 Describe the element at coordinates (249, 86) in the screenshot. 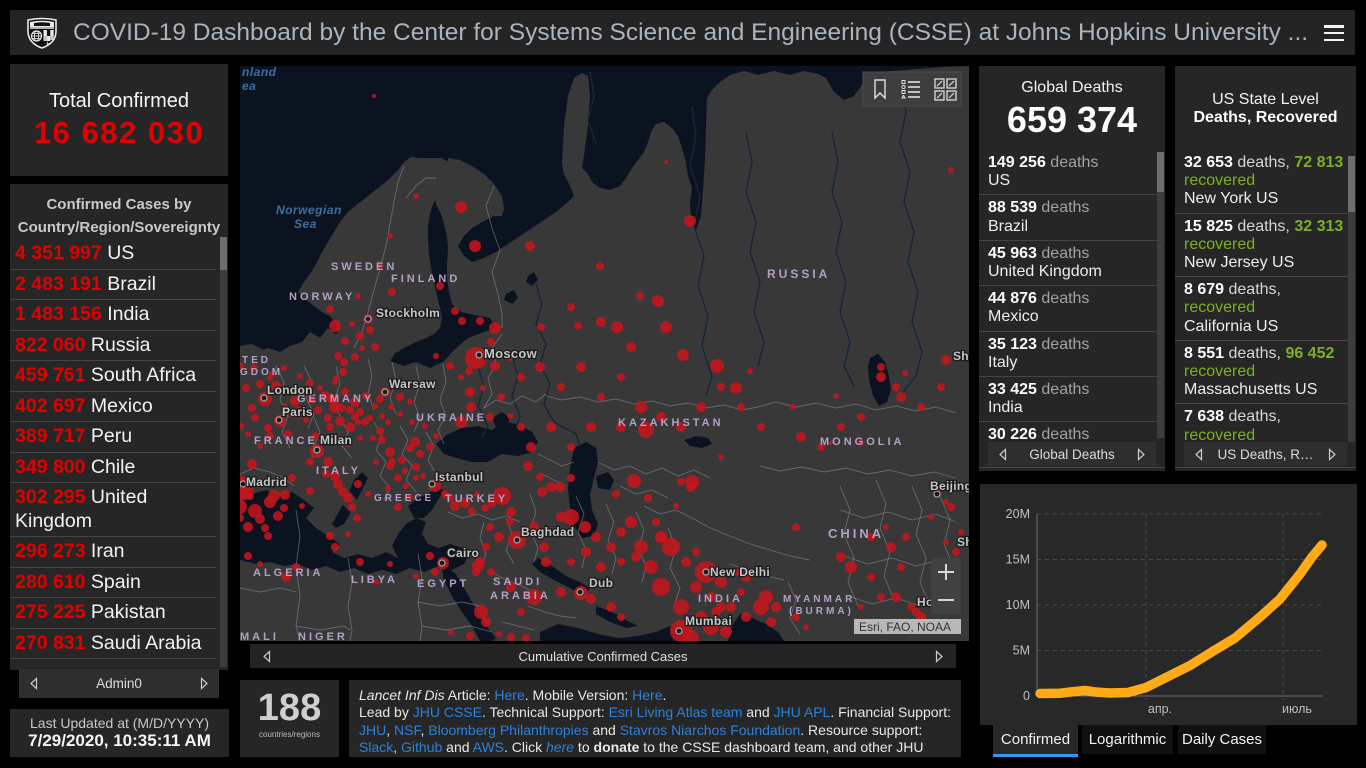

I see `svg-text: ea` at that location.